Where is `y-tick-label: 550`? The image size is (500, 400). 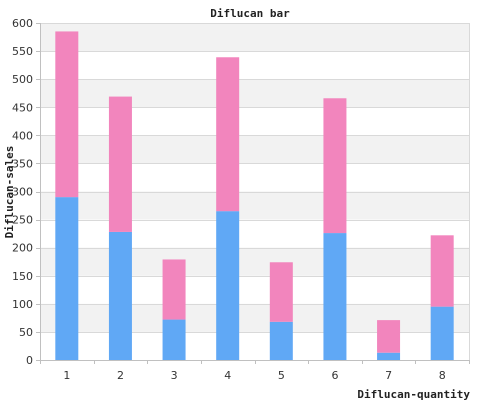 y-tick-label: 550 is located at coordinates (22, 51).